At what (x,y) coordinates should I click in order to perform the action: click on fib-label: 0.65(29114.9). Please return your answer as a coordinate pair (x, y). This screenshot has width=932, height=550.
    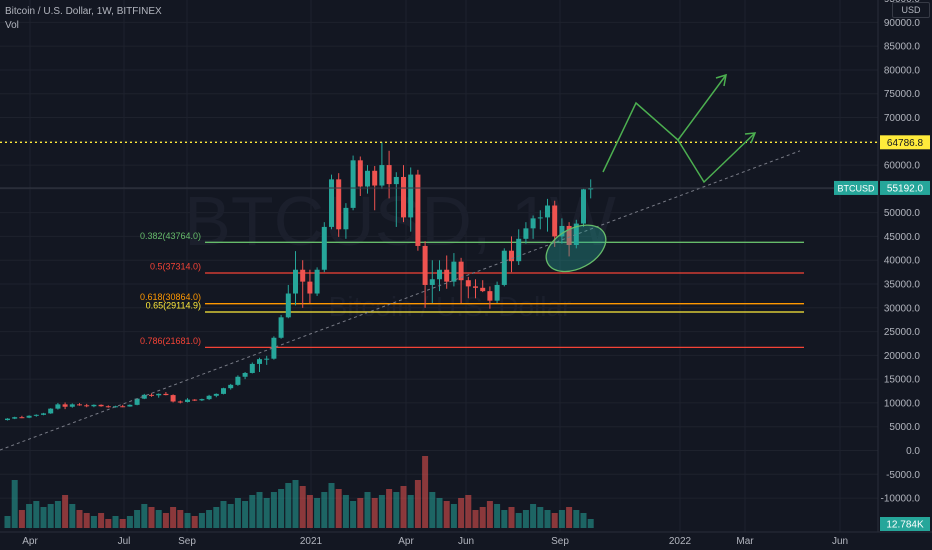
    Looking at the image, I should click on (173, 306).